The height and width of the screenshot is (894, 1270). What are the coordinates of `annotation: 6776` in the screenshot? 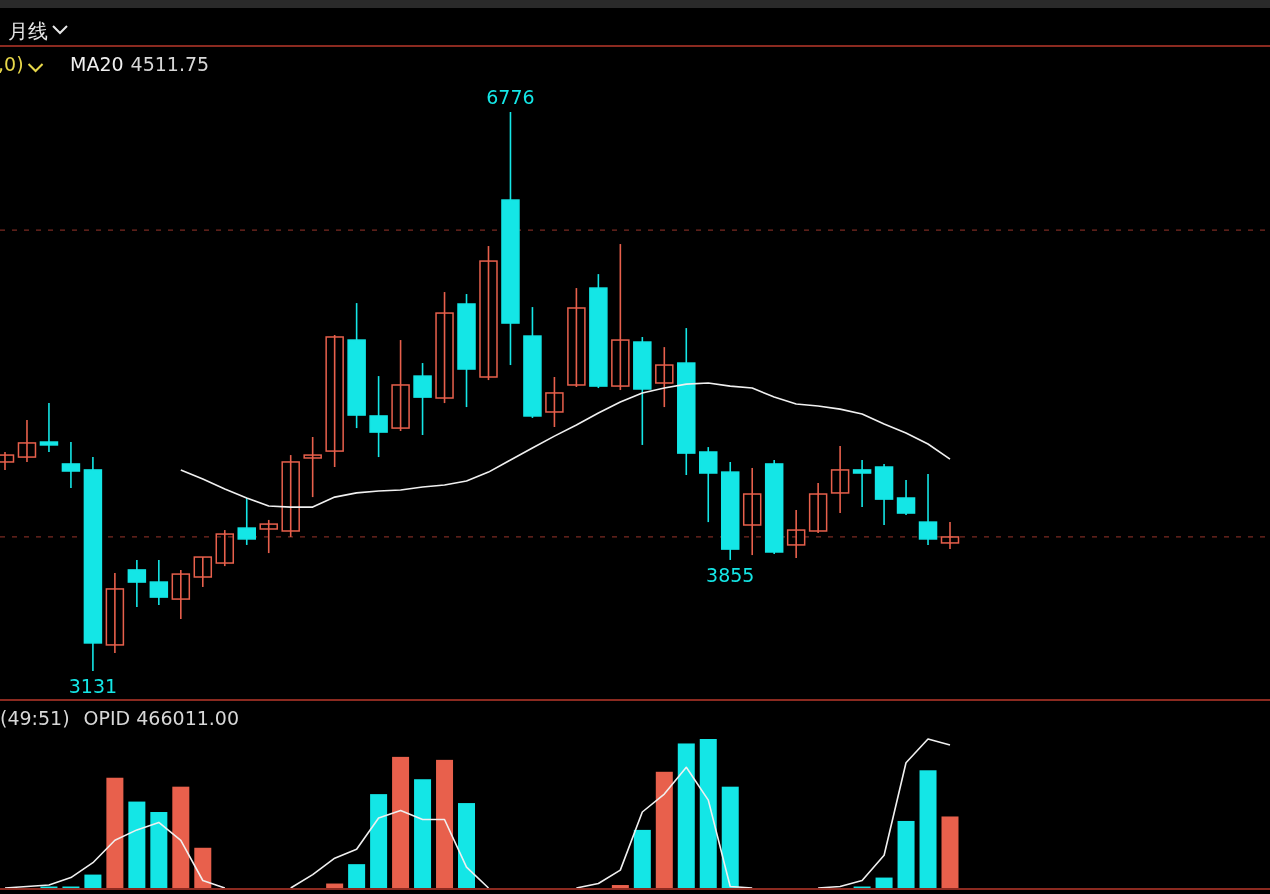 It's located at (510, 97).